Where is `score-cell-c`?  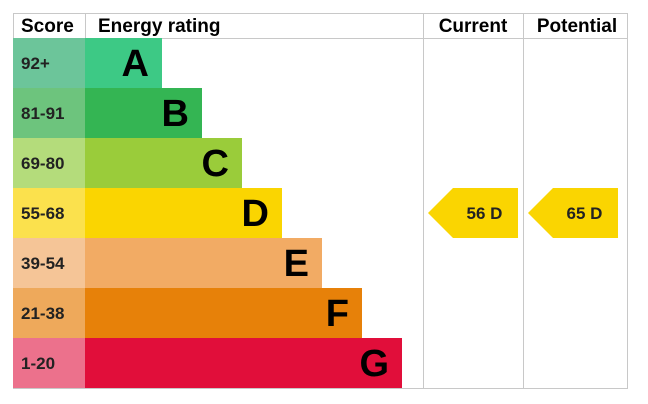
score-cell-c is located at coordinates (49, 163).